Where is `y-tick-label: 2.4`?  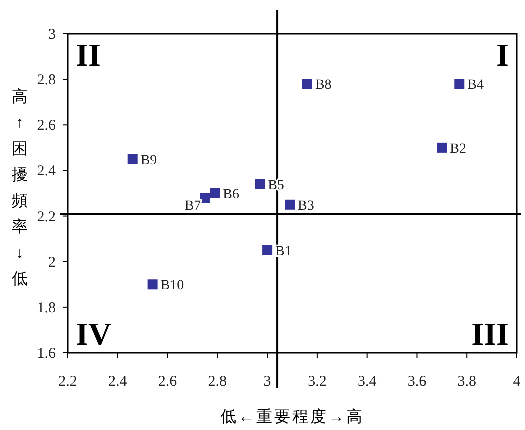
y-tick-label: 2.4 is located at coordinates (46, 172).